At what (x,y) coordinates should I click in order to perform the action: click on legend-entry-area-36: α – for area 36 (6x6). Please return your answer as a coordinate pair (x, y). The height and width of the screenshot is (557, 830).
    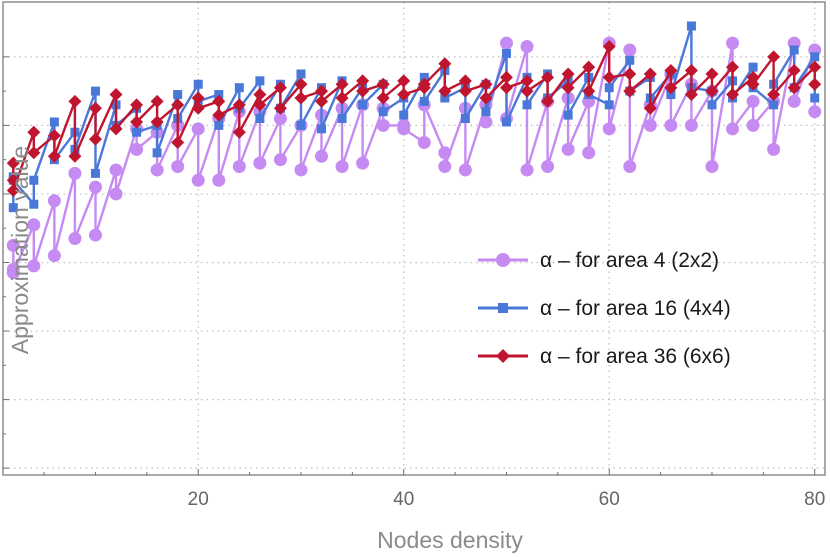
    Looking at the image, I should click on (604, 356).